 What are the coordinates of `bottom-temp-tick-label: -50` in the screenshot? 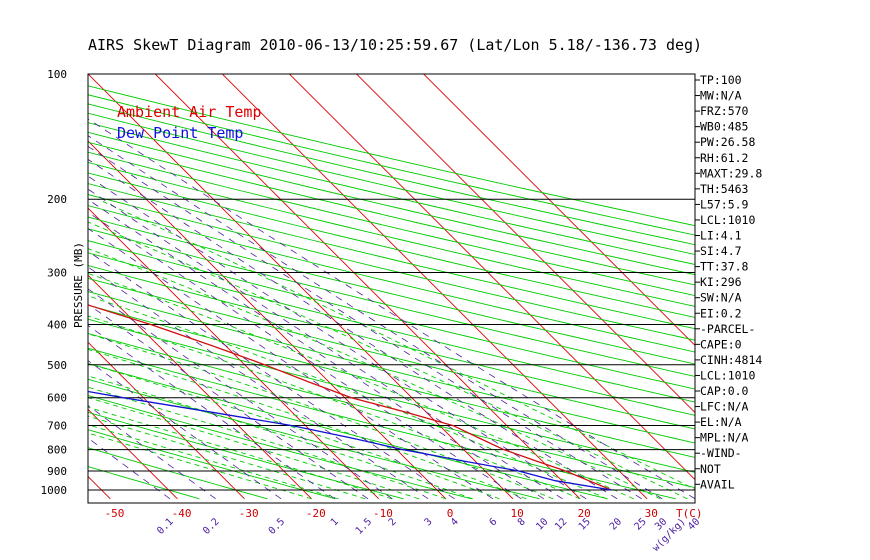 It's located at (115, 513).